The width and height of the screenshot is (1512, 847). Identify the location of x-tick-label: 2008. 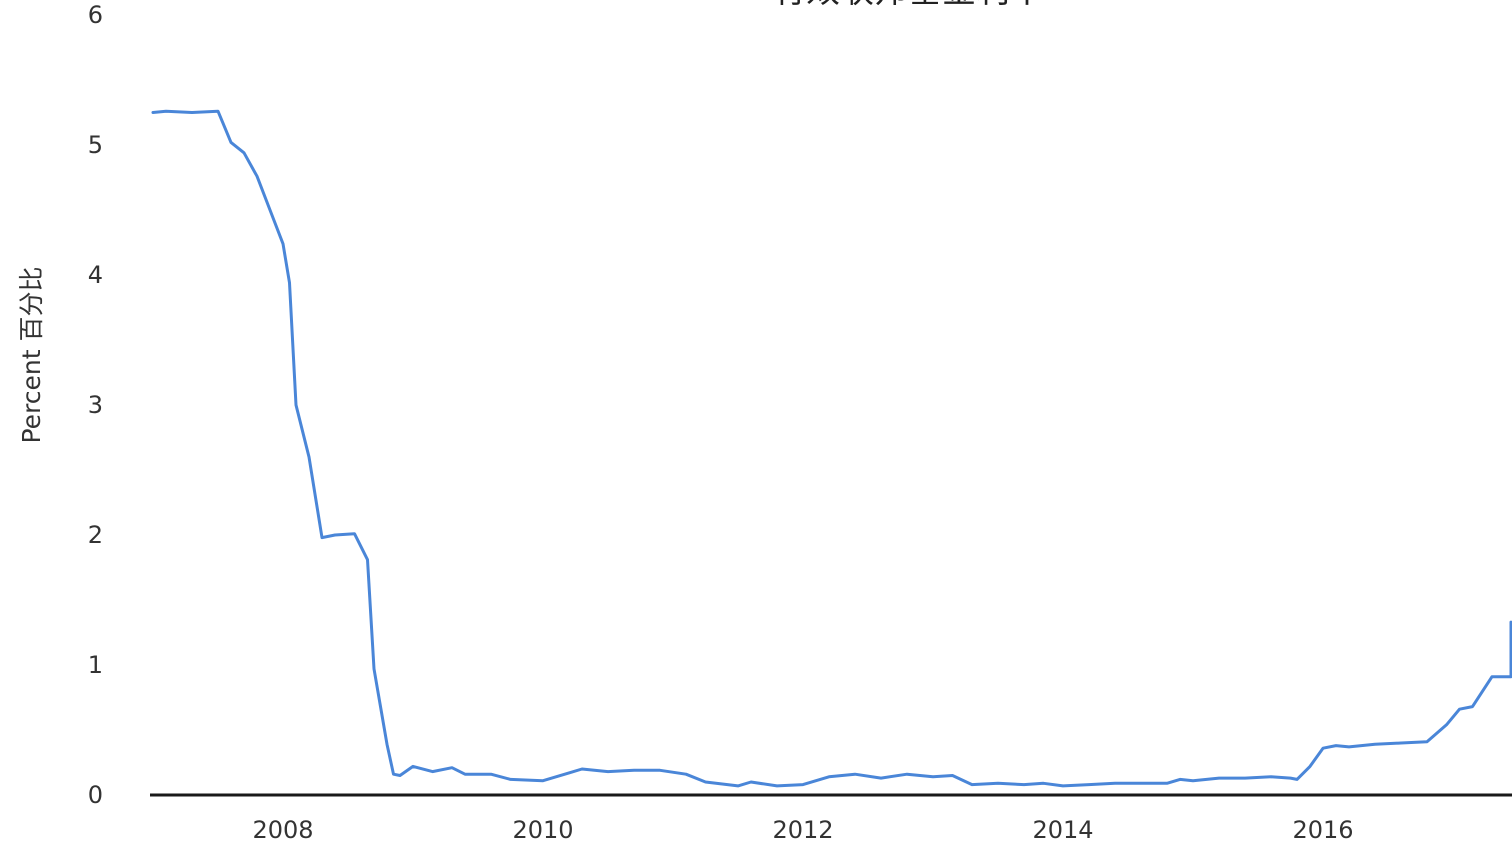
(282, 830).